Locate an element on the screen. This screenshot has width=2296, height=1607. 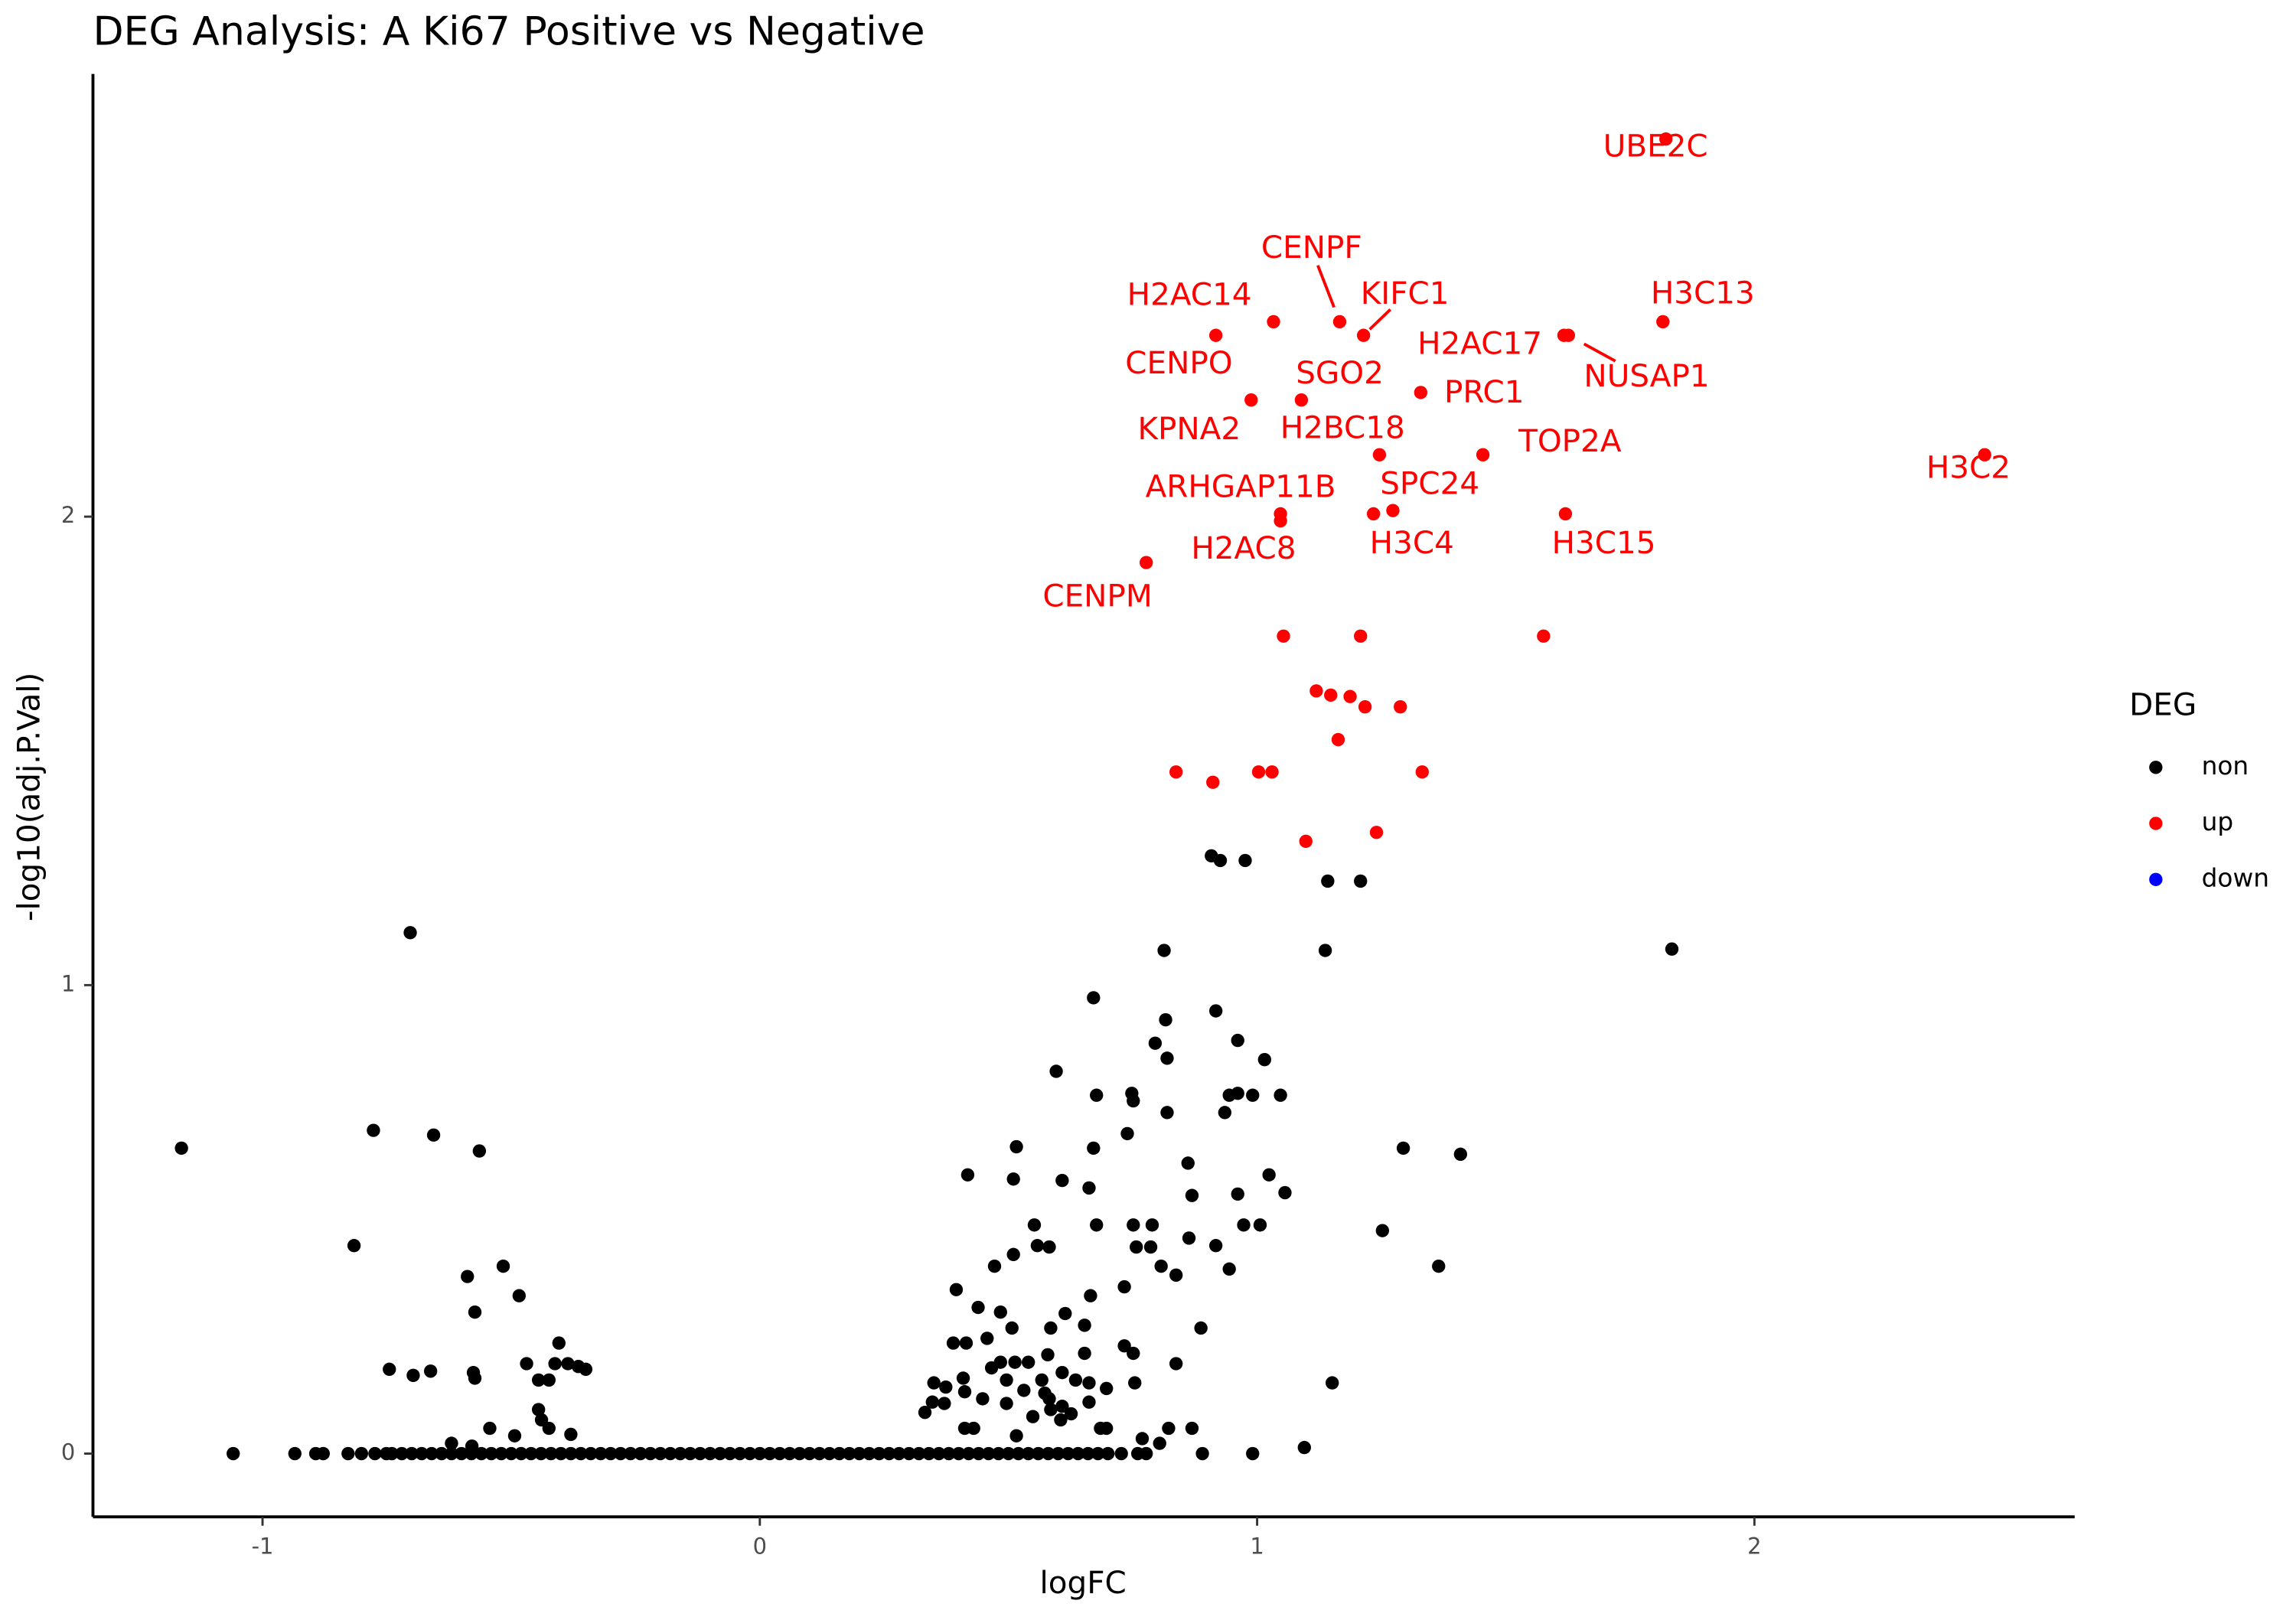
legend-label: up is located at coordinates (2218, 822).